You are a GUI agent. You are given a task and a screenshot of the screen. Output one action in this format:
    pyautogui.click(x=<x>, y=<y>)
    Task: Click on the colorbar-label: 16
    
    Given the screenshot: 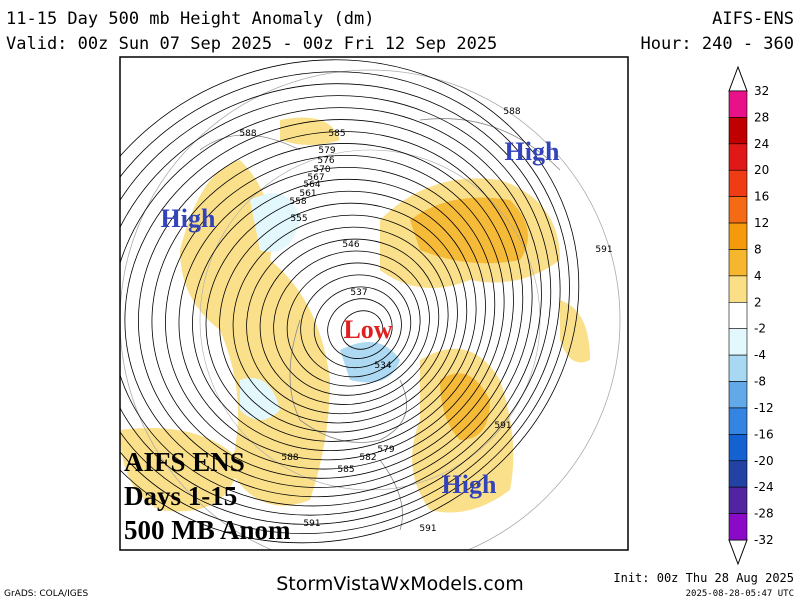 What is the action you would take?
    pyautogui.click(x=761, y=197)
    